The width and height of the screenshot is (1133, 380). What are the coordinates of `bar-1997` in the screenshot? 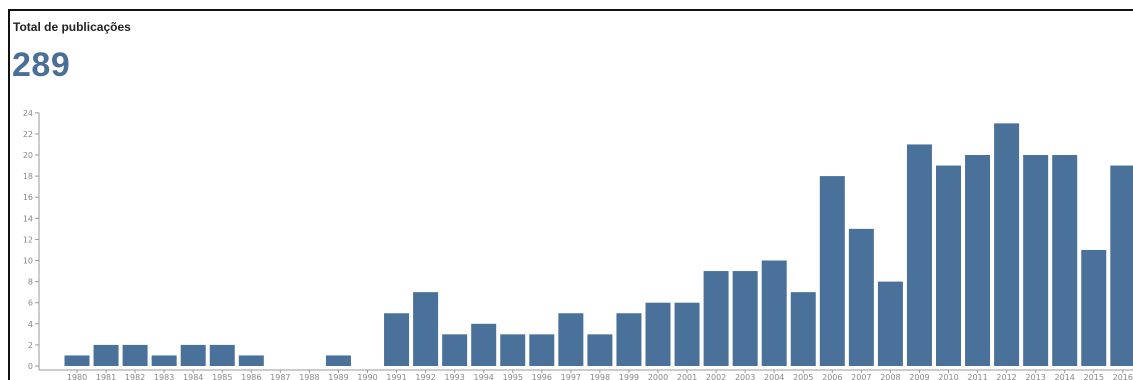 It's located at (571, 339).